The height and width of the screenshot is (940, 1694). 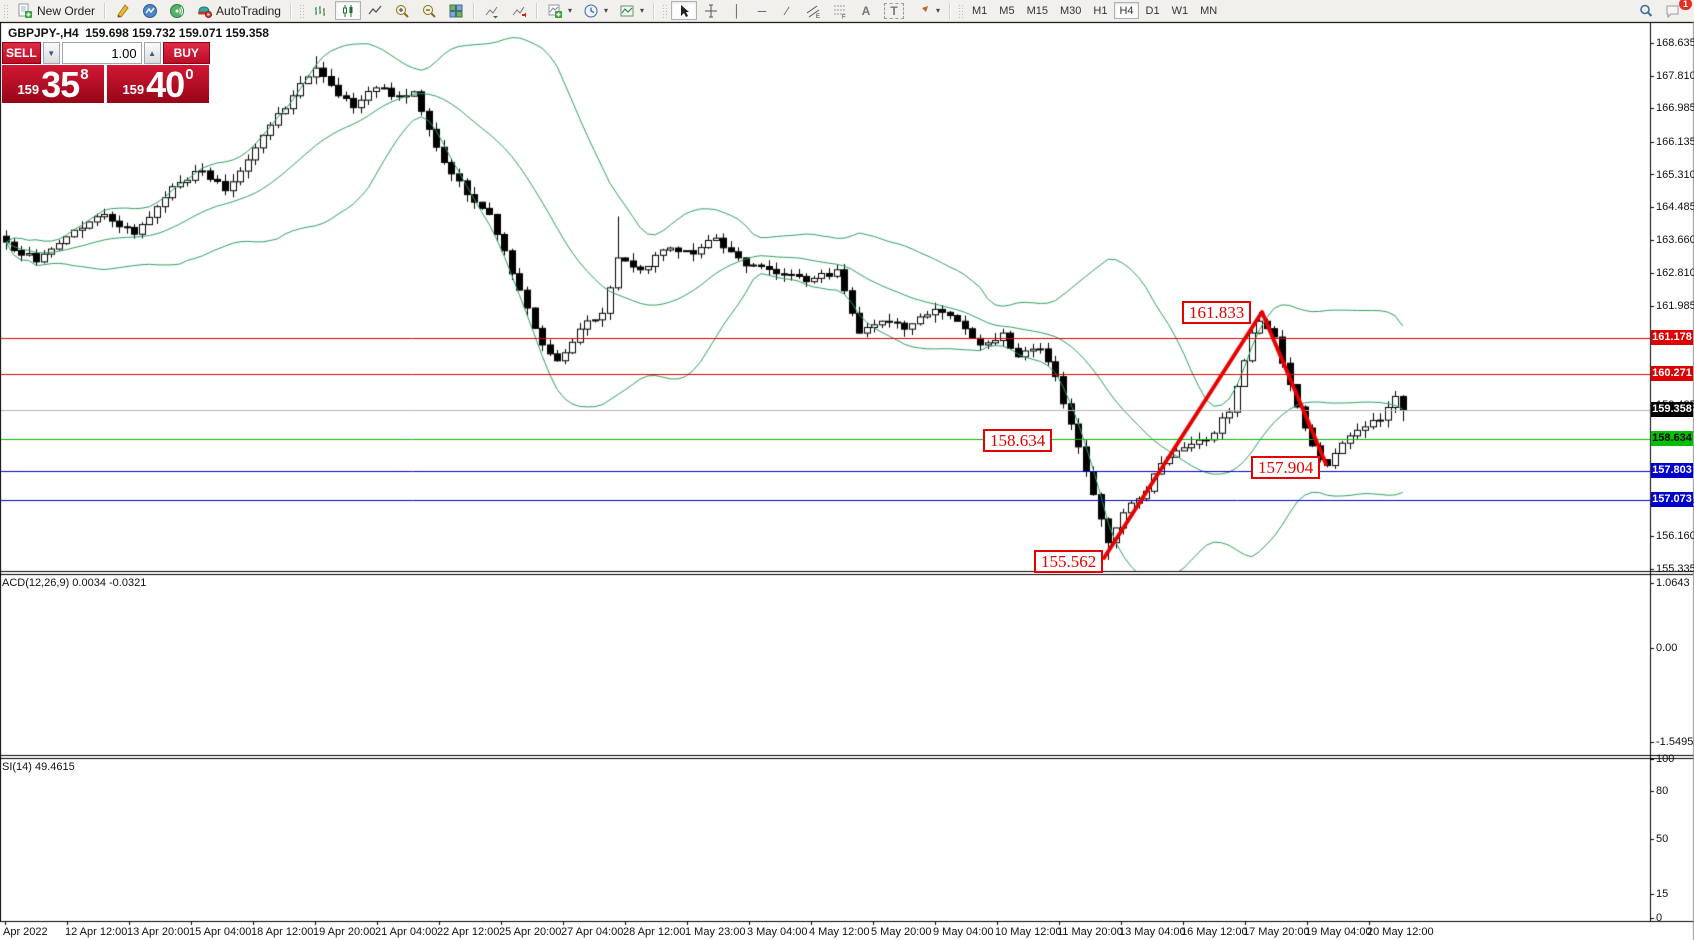 What do you see at coordinates (152, 53) in the screenshot?
I see `volume-increase-button: ▲` at bounding box center [152, 53].